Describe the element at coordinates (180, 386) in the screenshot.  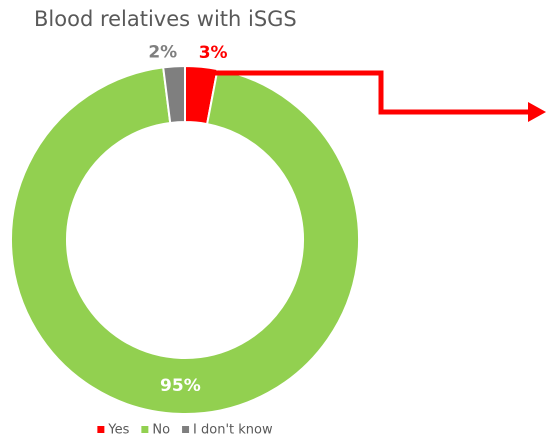
I see `data-label: 95%` at that location.